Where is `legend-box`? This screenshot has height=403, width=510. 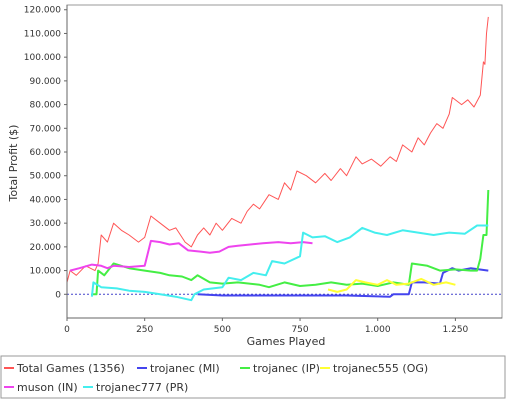 legend-box is located at coordinates (253, 377).